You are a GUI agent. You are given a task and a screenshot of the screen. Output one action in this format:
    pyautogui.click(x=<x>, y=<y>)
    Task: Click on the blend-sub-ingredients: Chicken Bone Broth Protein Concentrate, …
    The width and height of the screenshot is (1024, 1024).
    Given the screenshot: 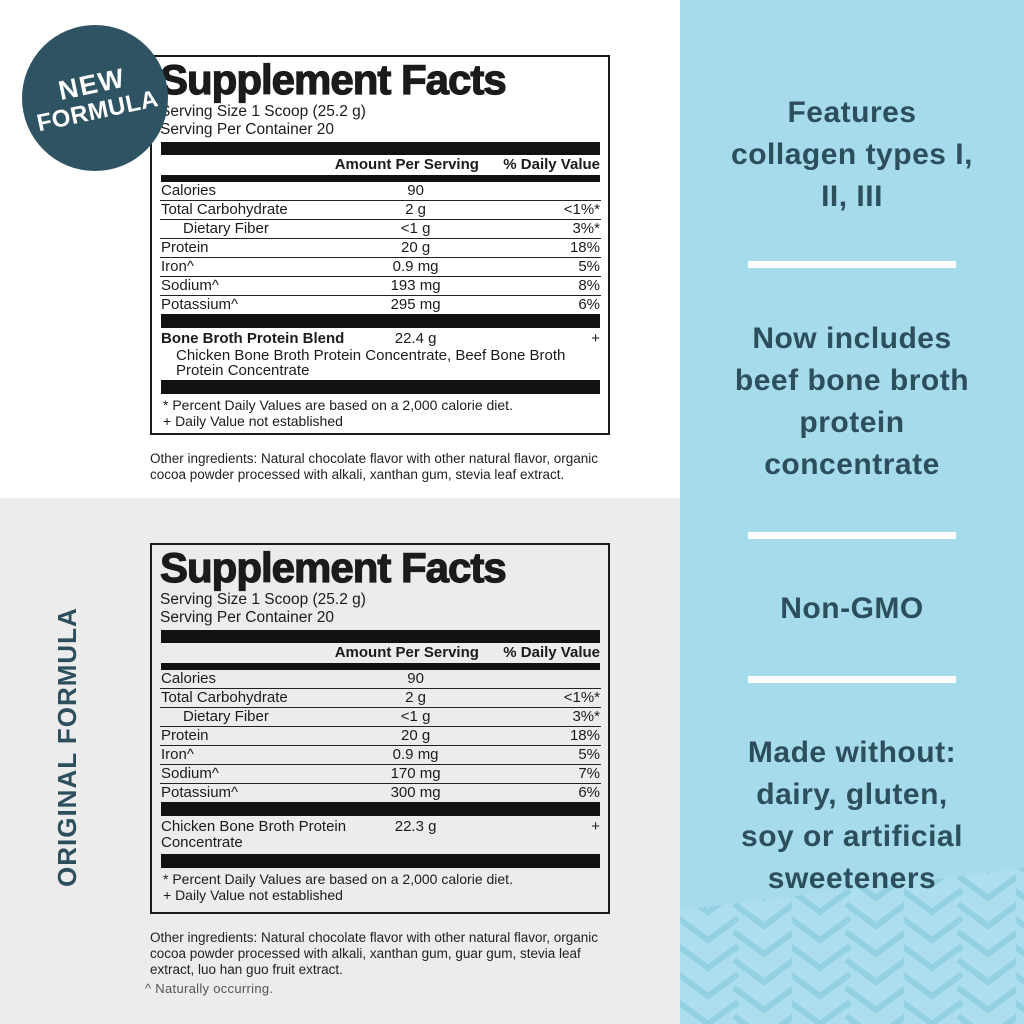 What is the action you would take?
    pyautogui.click(x=371, y=363)
    